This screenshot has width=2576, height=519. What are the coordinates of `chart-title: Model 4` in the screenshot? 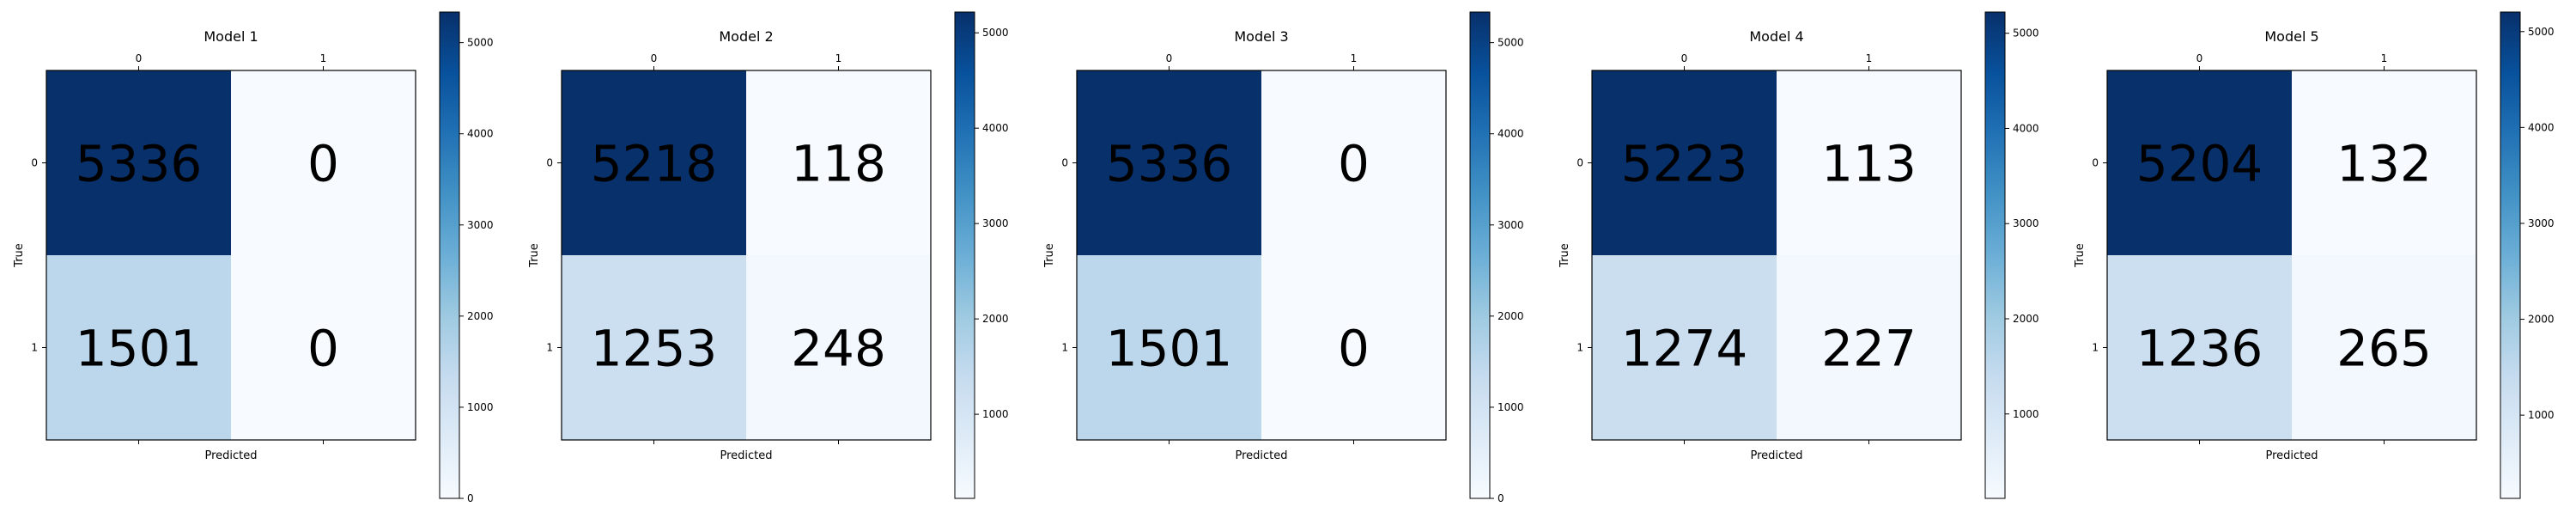 It's located at (1776, 36).